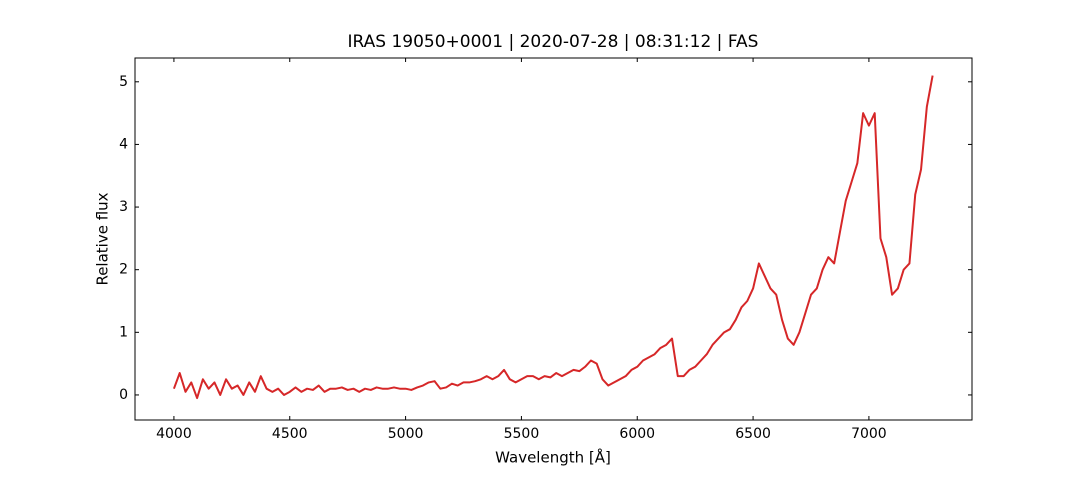 The image size is (1080, 480). I want to click on y-tick-label: 4, so click(123, 144).